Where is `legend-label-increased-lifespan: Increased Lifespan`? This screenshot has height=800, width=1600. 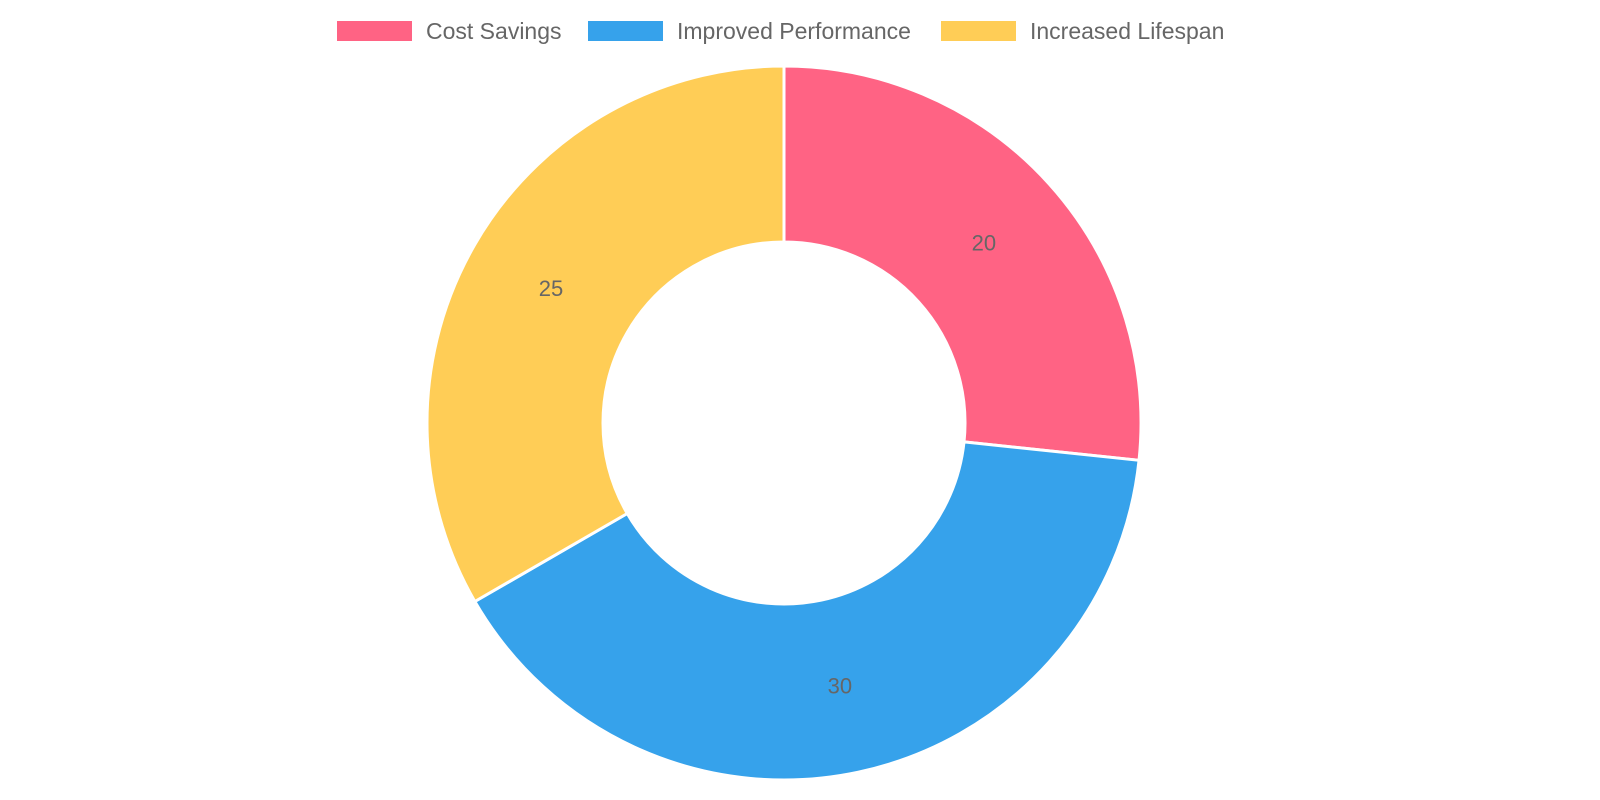 legend-label-increased-lifespan: Increased Lifespan is located at coordinates (1127, 31).